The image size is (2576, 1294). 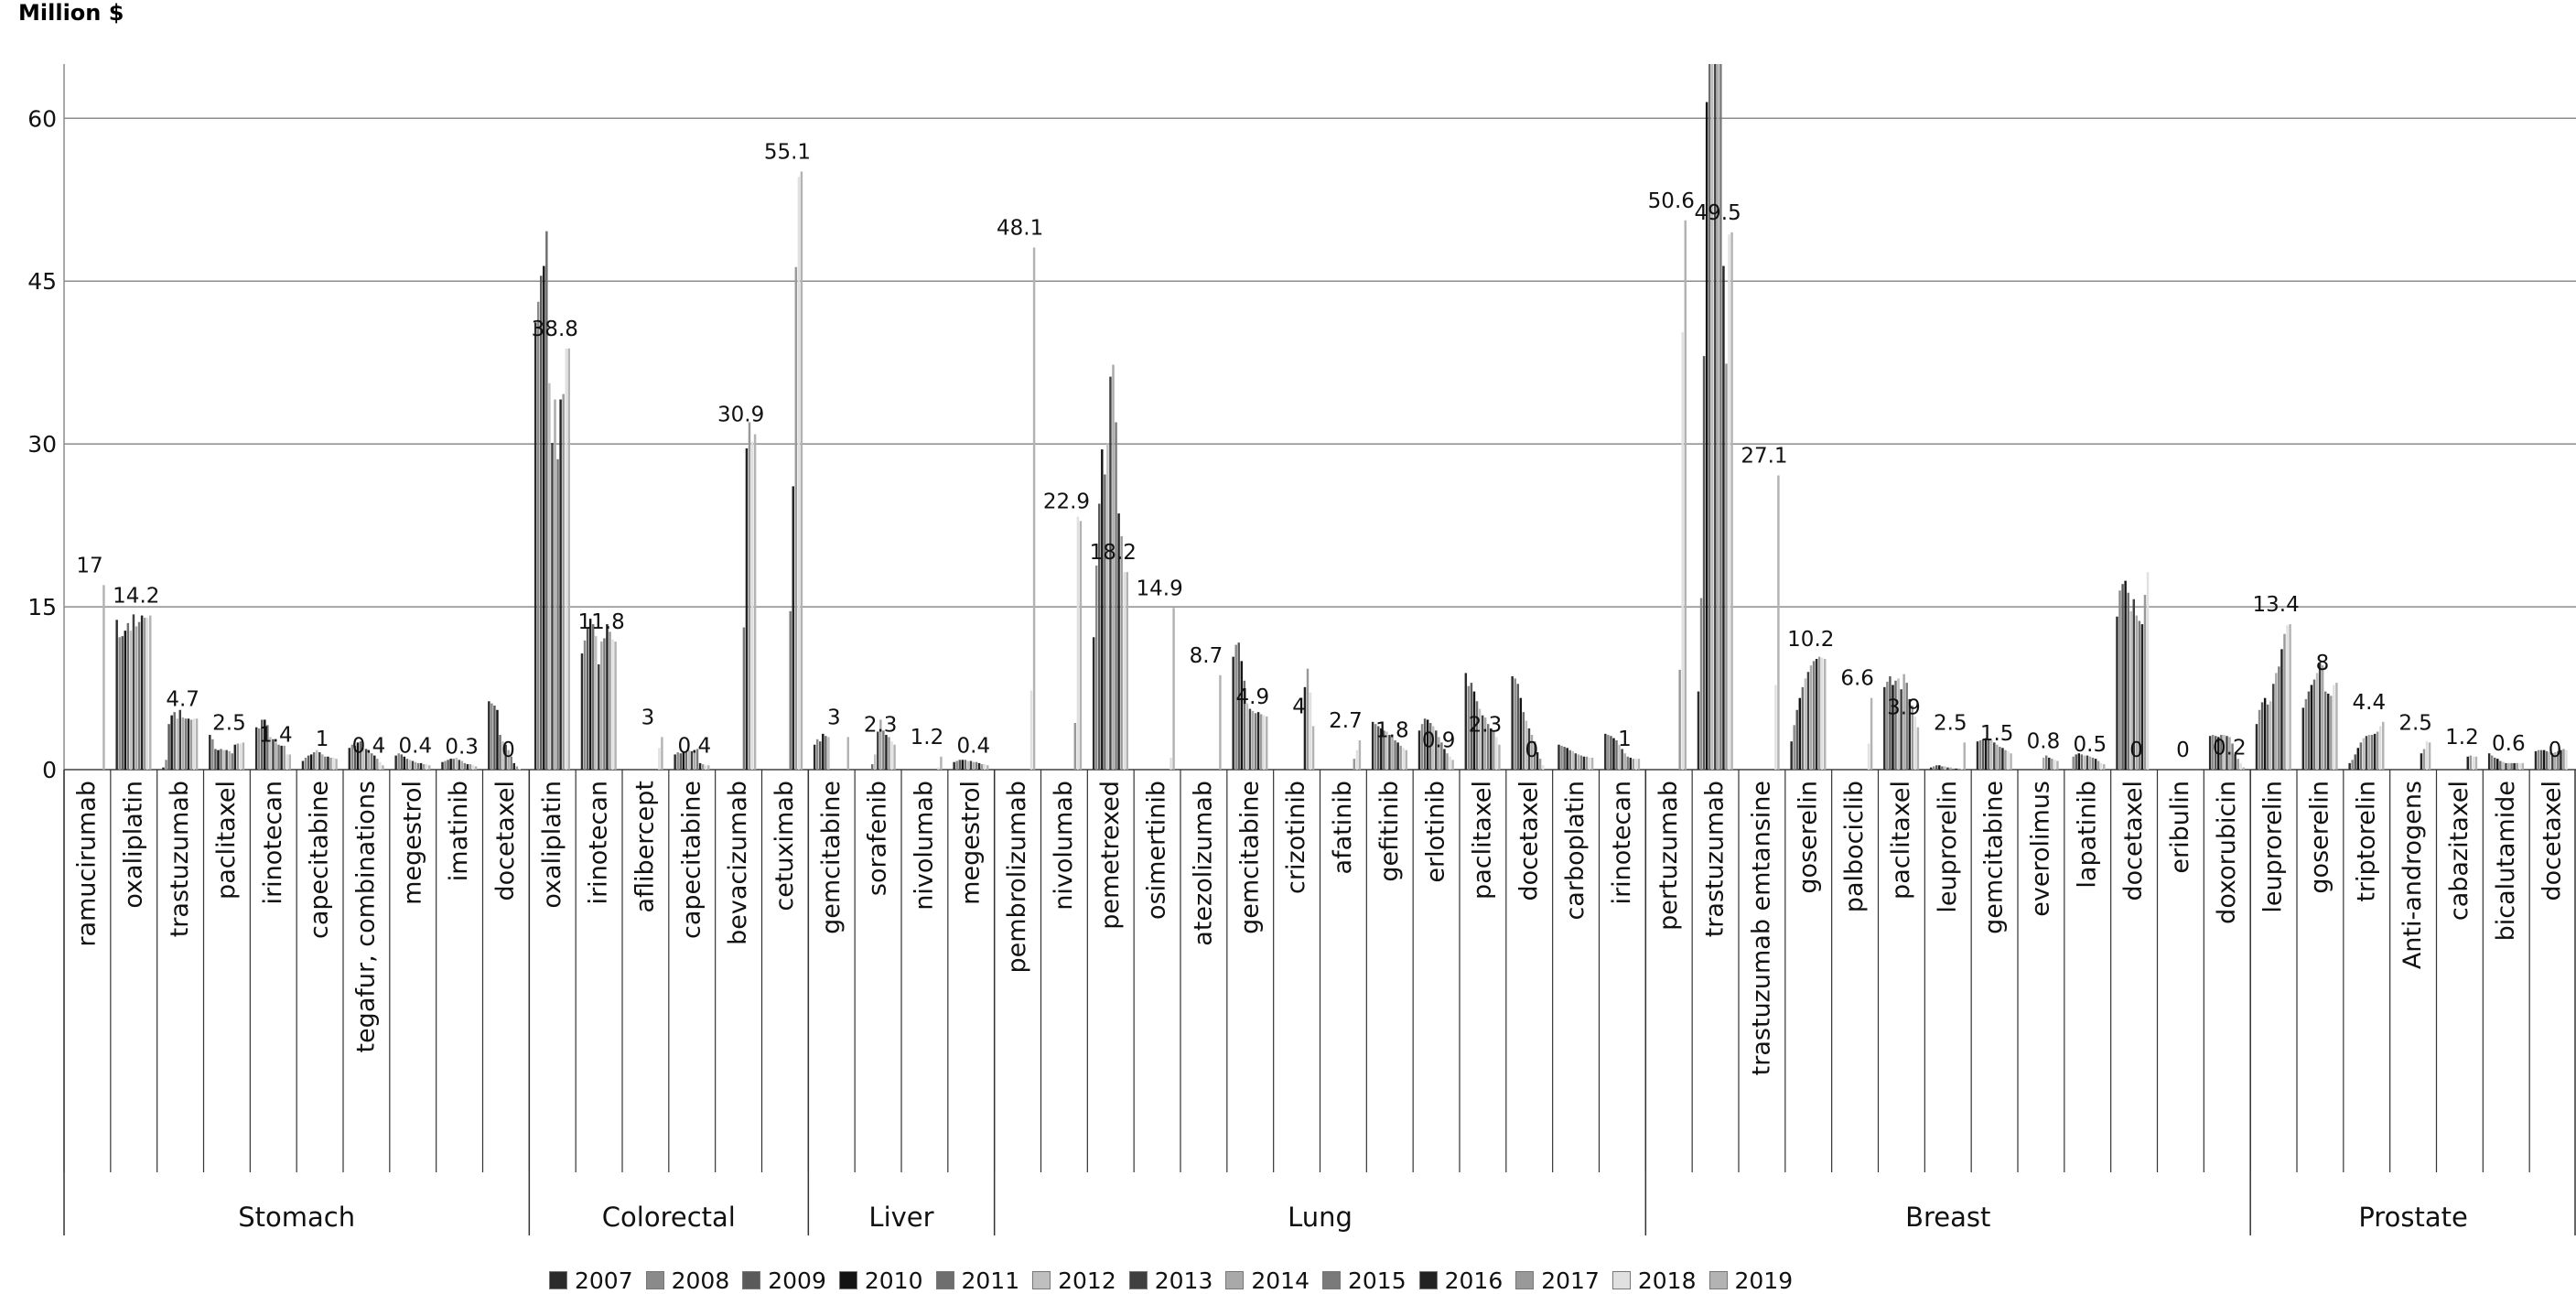 What do you see at coordinates (42, 607) in the screenshot?
I see `y-tick-label: 15` at bounding box center [42, 607].